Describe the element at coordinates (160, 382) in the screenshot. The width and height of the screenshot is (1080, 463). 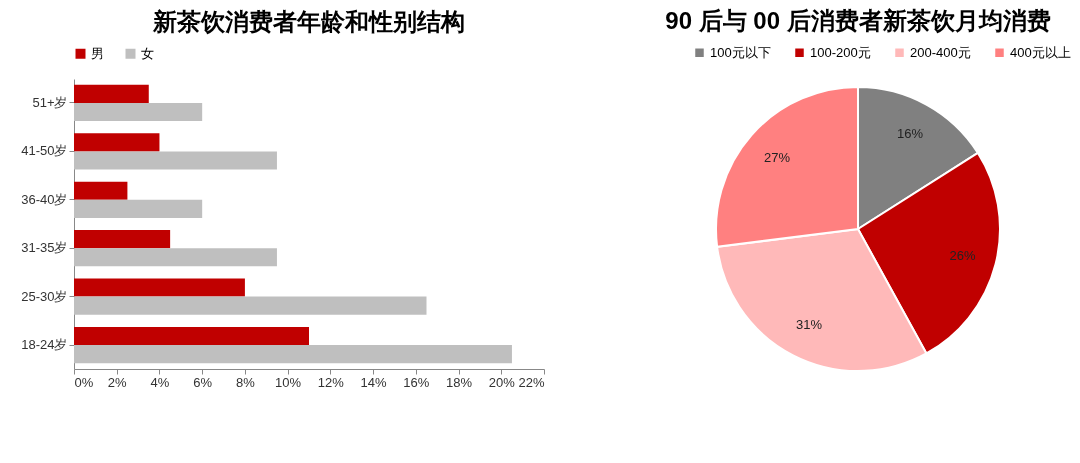
I see `x-tick-label: 4%` at that location.